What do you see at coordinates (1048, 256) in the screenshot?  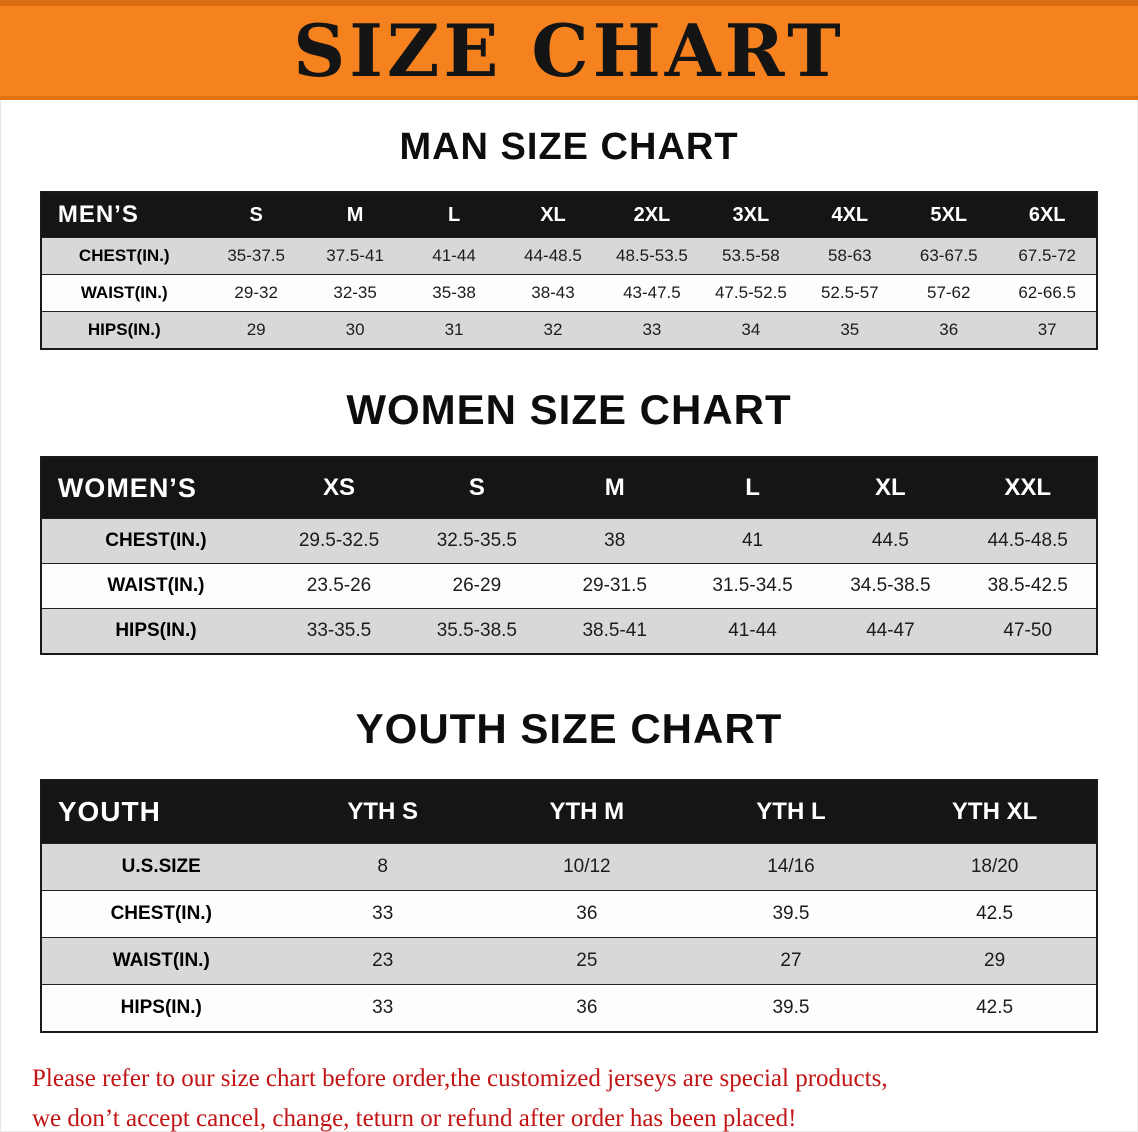 I see `size-value-cell: 67.5-72` at bounding box center [1048, 256].